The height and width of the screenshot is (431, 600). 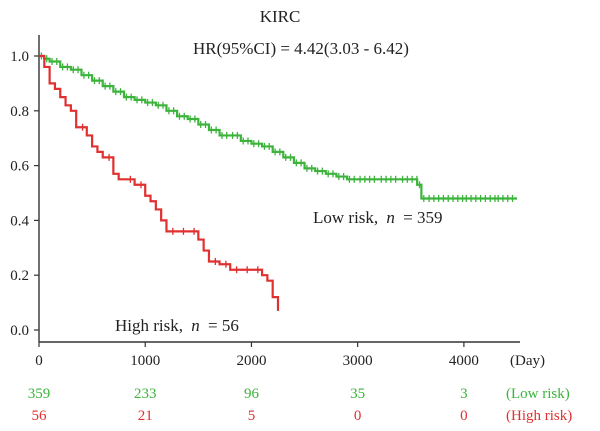 I want to click on low-risk-n-symbol: n, so click(x=390, y=217).